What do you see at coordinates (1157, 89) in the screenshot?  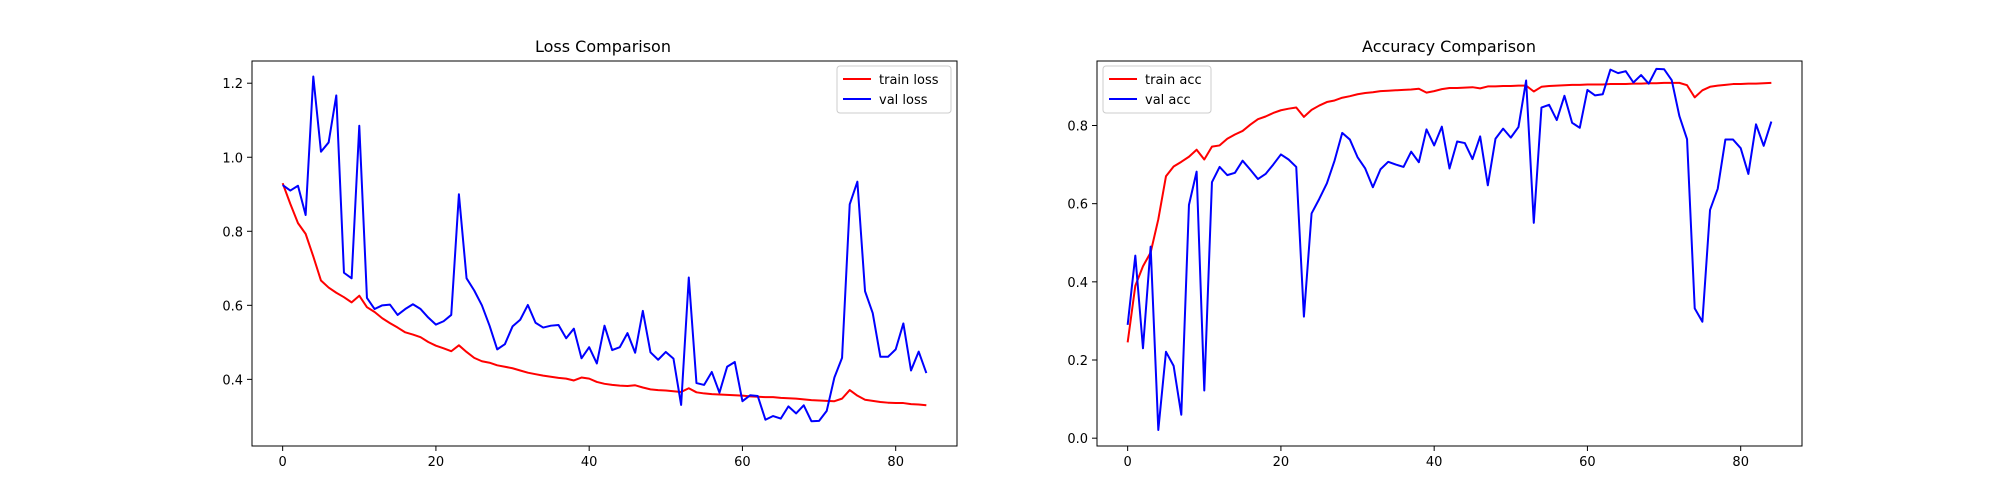 I see `accuracy-chart-legend: train acc val acc` at bounding box center [1157, 89].